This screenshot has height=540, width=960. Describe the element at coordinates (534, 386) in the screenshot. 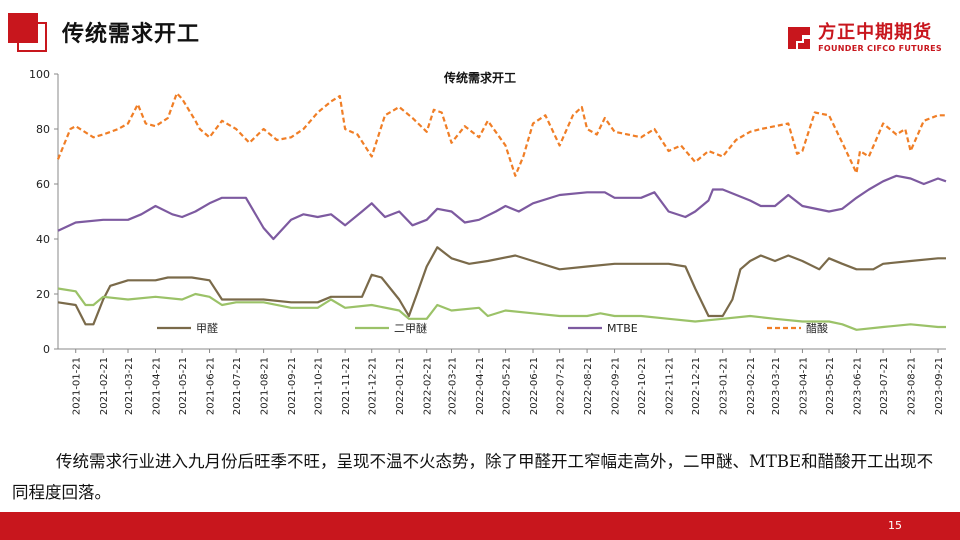

I see `x-tick-label: 2022-06-21` at that location.